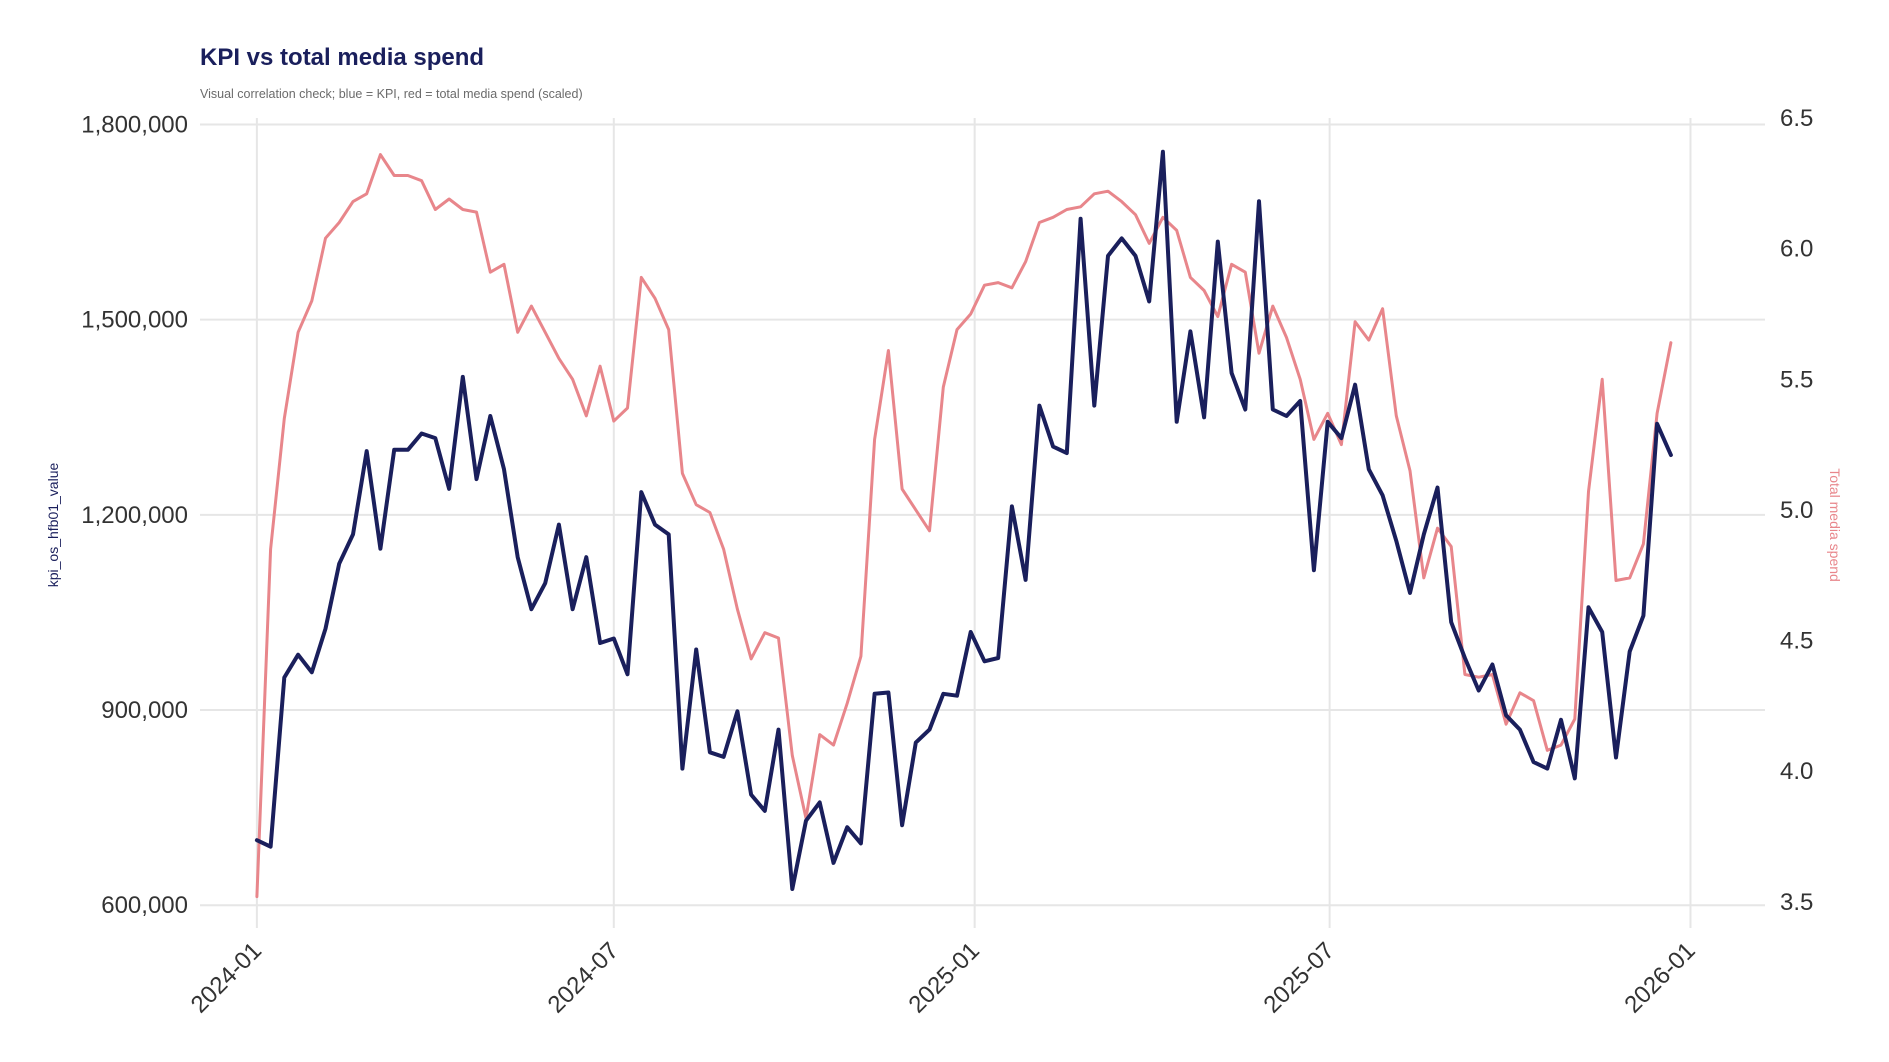 The image size is (1889, 1062). Describe the element at coordinates (1796, 641) in the screenshot. I see `y-tick-label-right: 4.5` at that location.